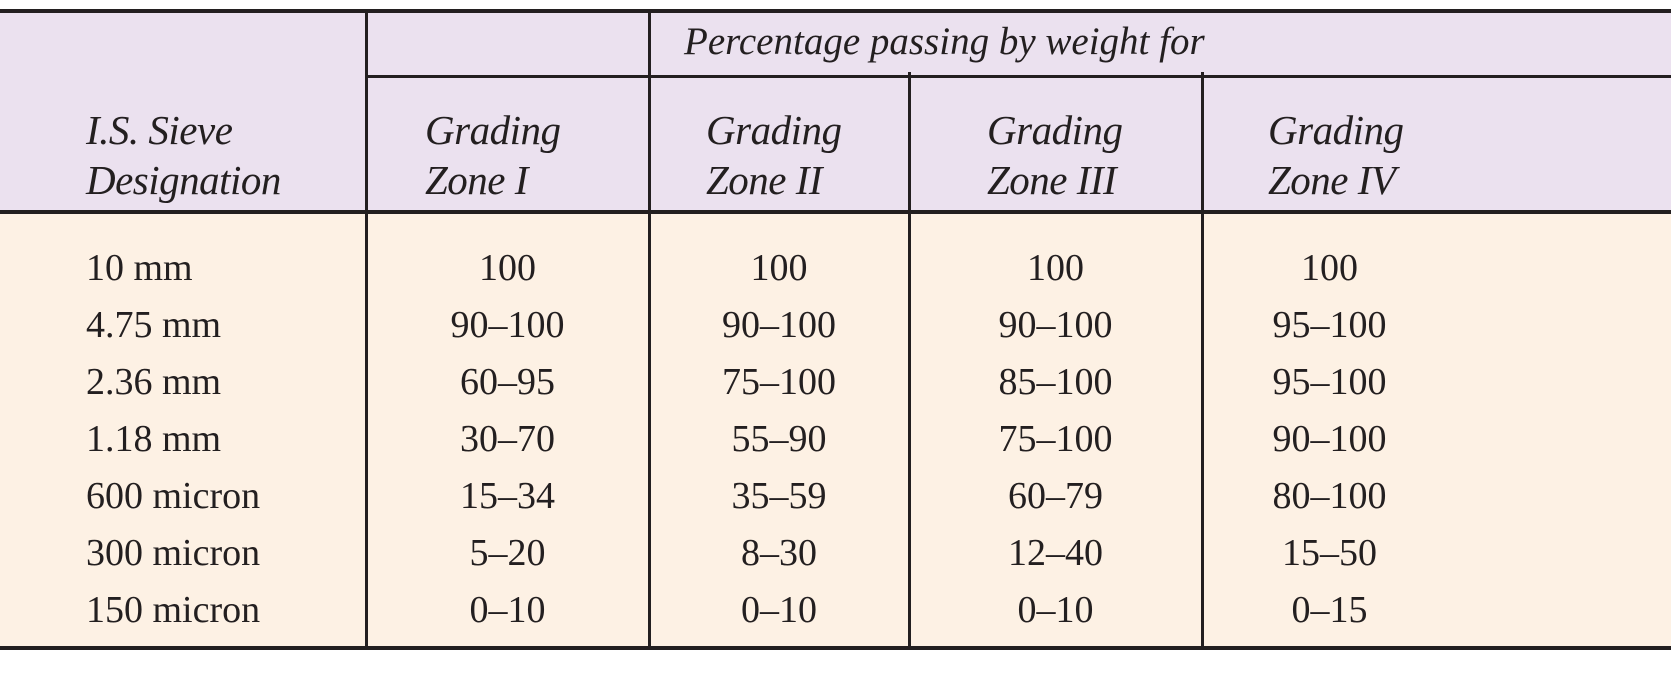 This screenshot has height=698, width=1671. I want to click on zone-1-cell: 90–100, so click(507, 325).